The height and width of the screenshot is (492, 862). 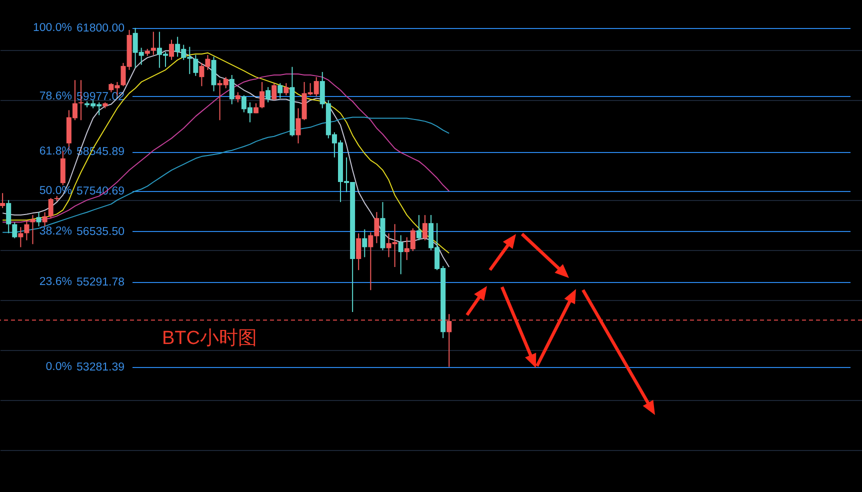 I want to click on y-tick-label: 61800.00, so click(x=100, y=28).